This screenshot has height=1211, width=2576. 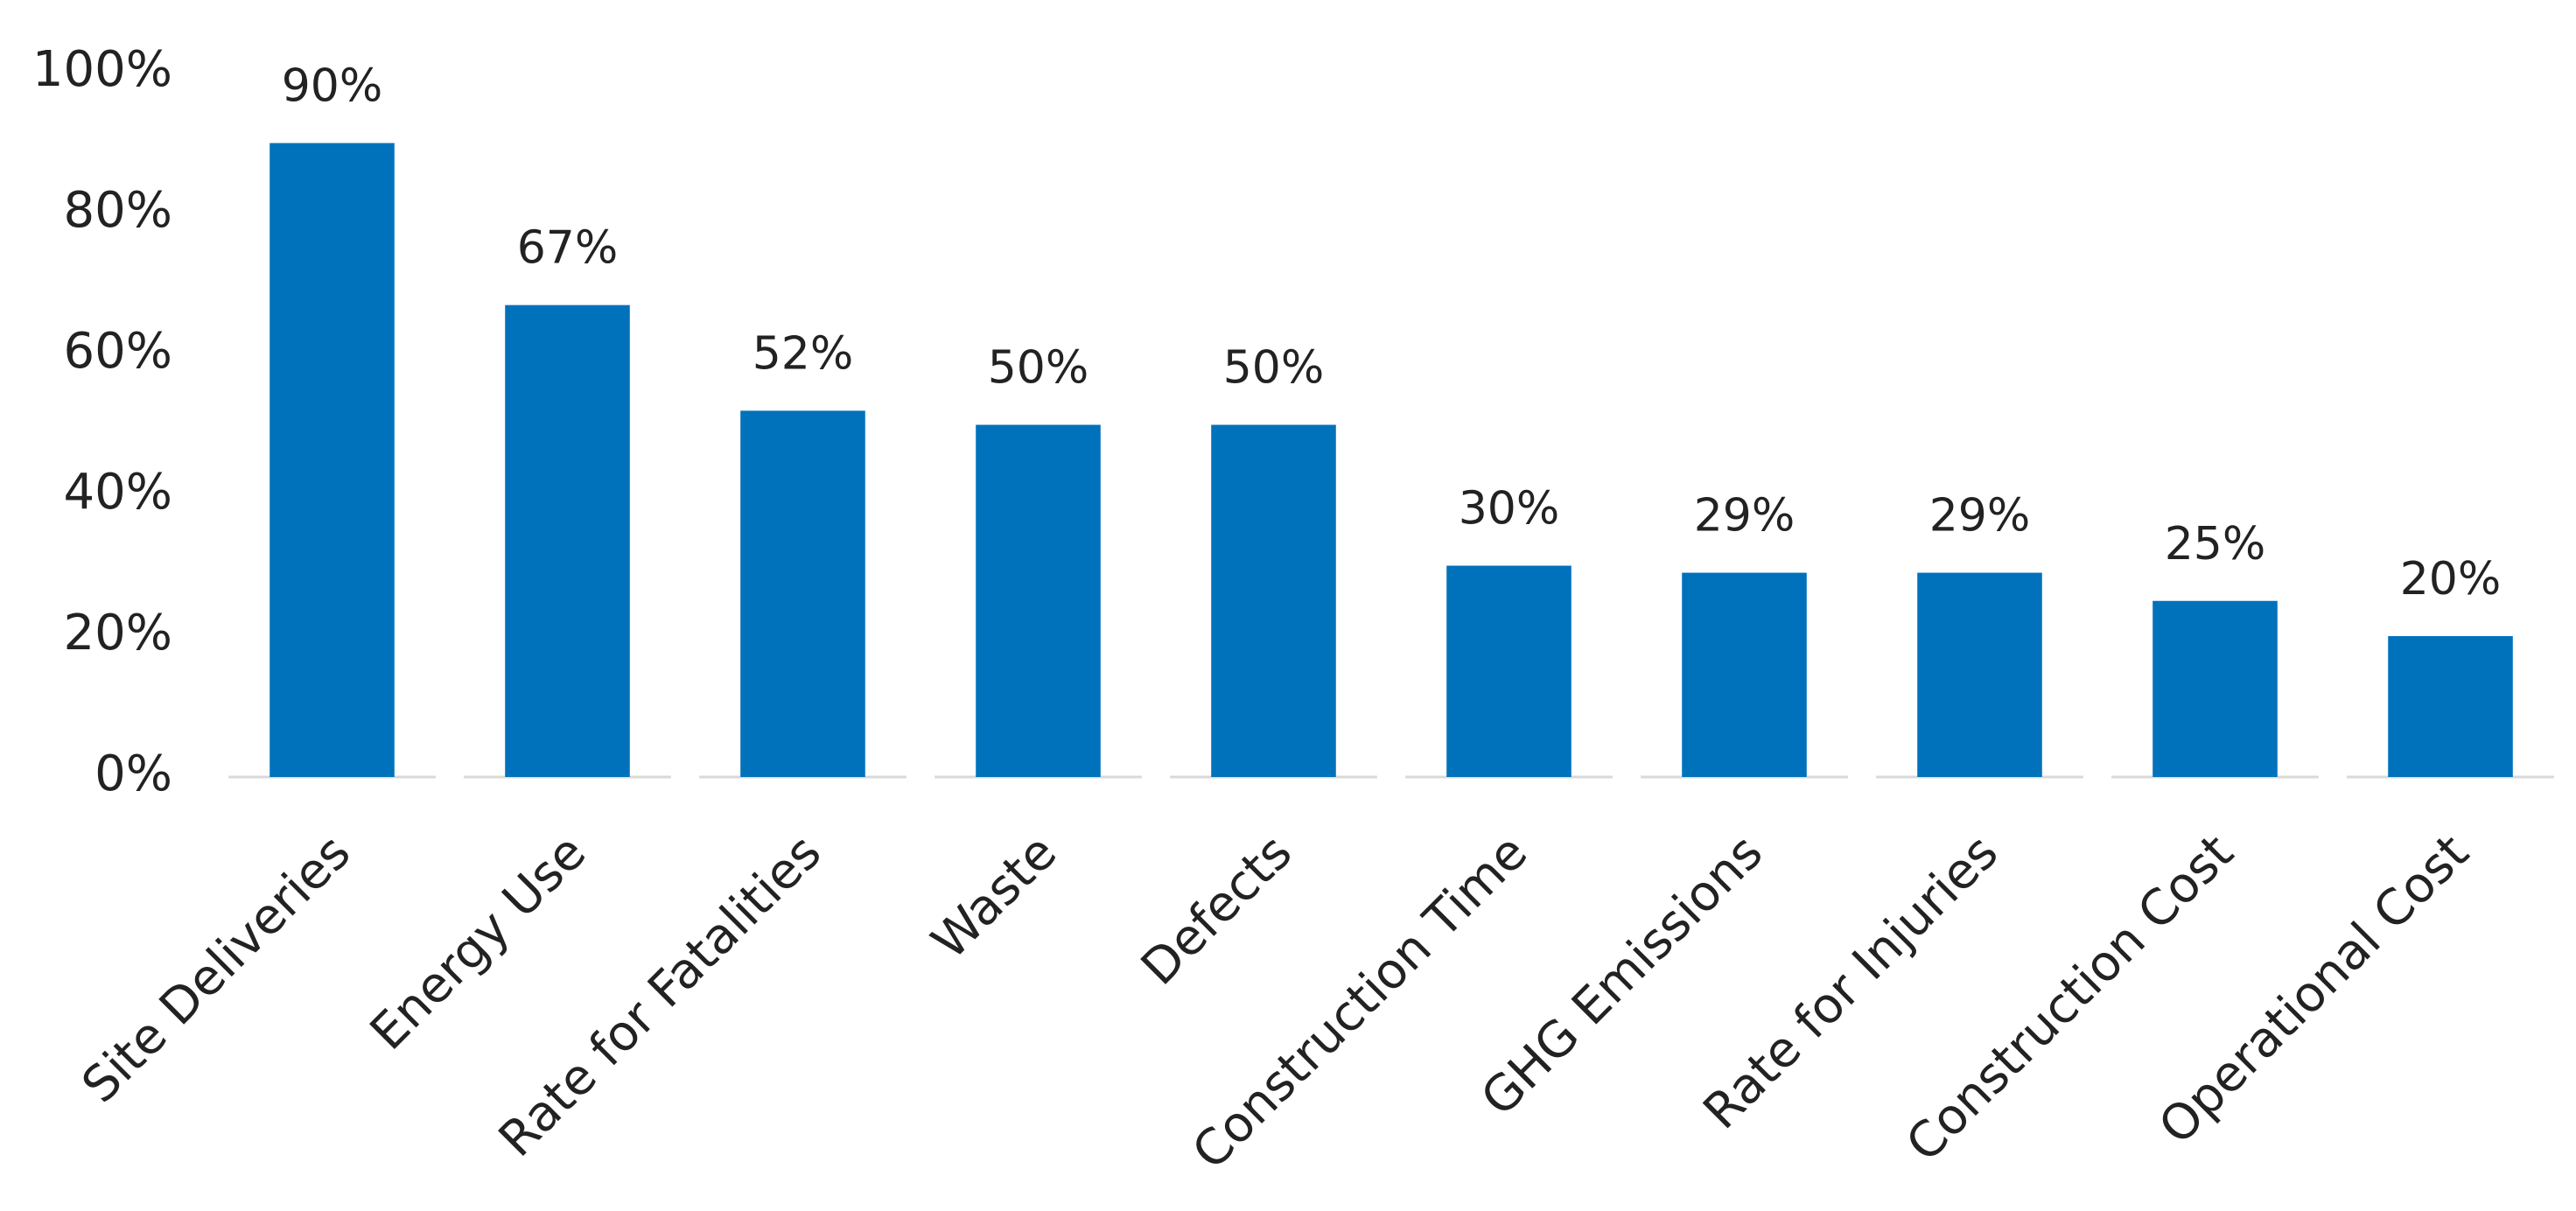 What do you see at coordinates (118, 492) in the screenshot?
I see `y-tick-label: 40%` at bounding box center [118, 492].